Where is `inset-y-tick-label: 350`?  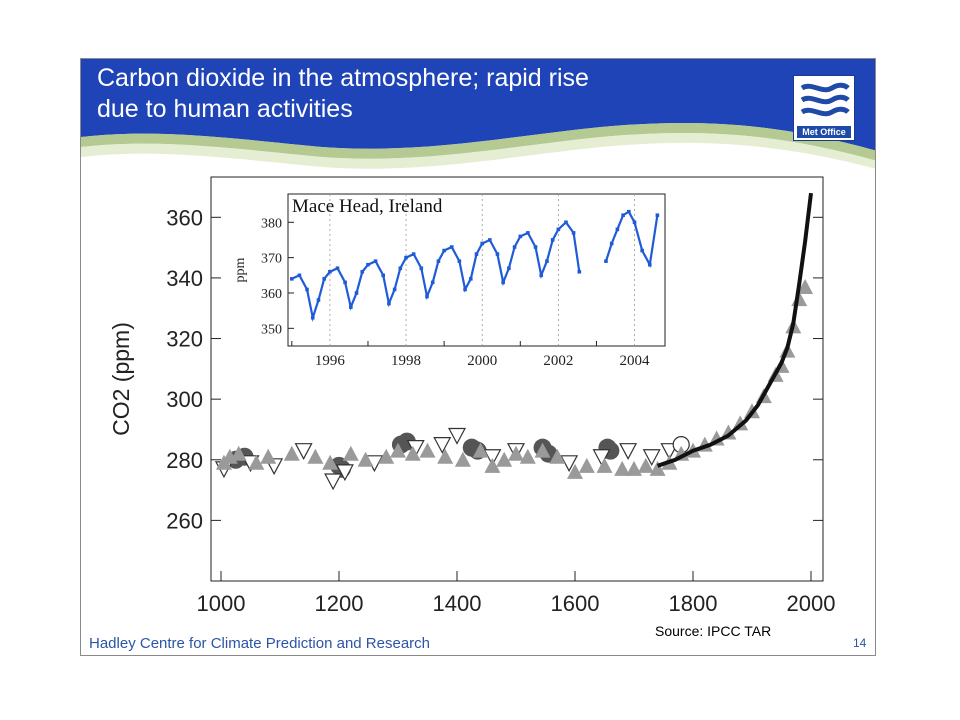
inset-y-tick-label: 350 is located at coordinates (271, 329).